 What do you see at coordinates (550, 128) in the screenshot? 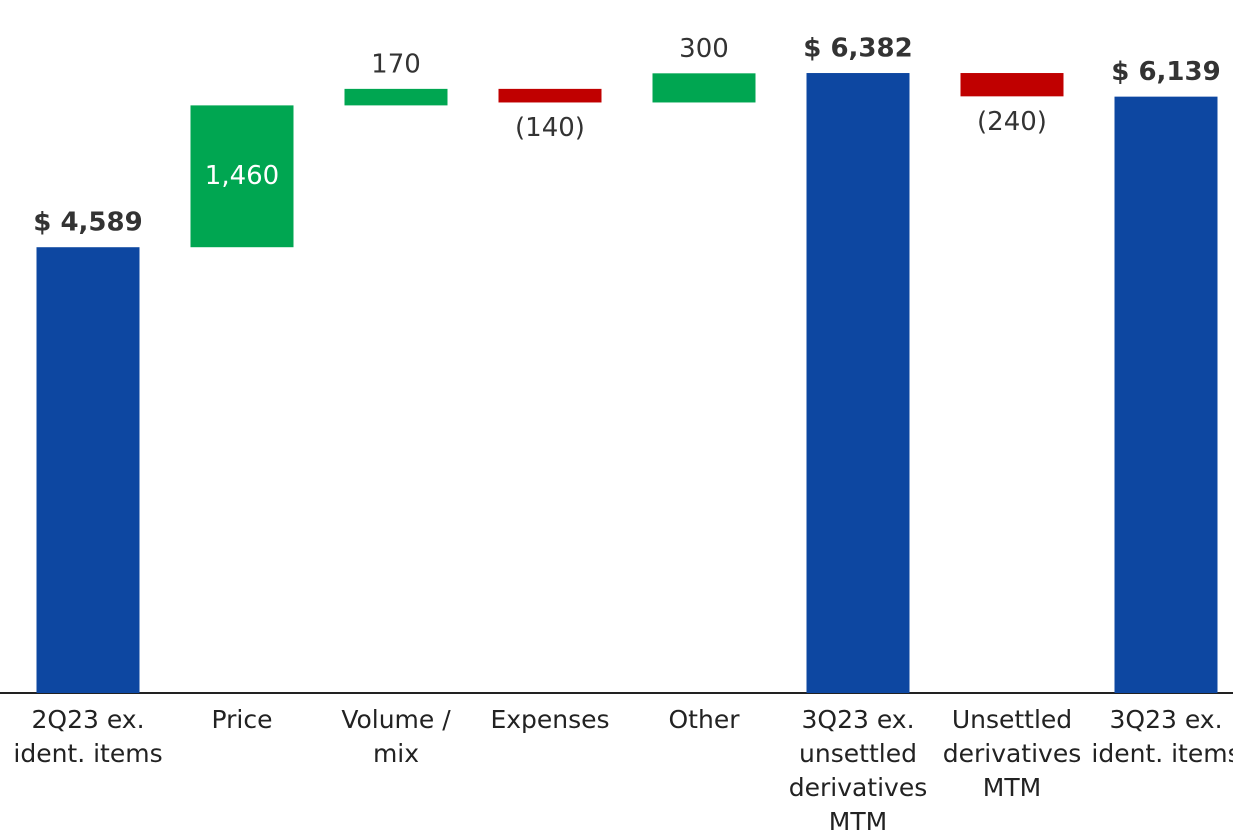
I see `value-label: (140)` at bounding box center [550, 128].